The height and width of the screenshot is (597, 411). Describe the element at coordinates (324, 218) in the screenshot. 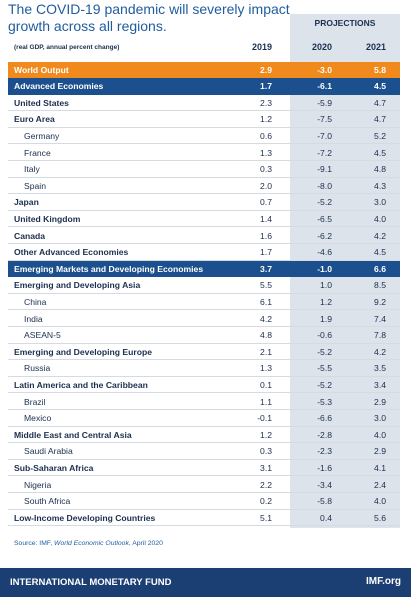

I see `value-cell: -6.5` at that location.